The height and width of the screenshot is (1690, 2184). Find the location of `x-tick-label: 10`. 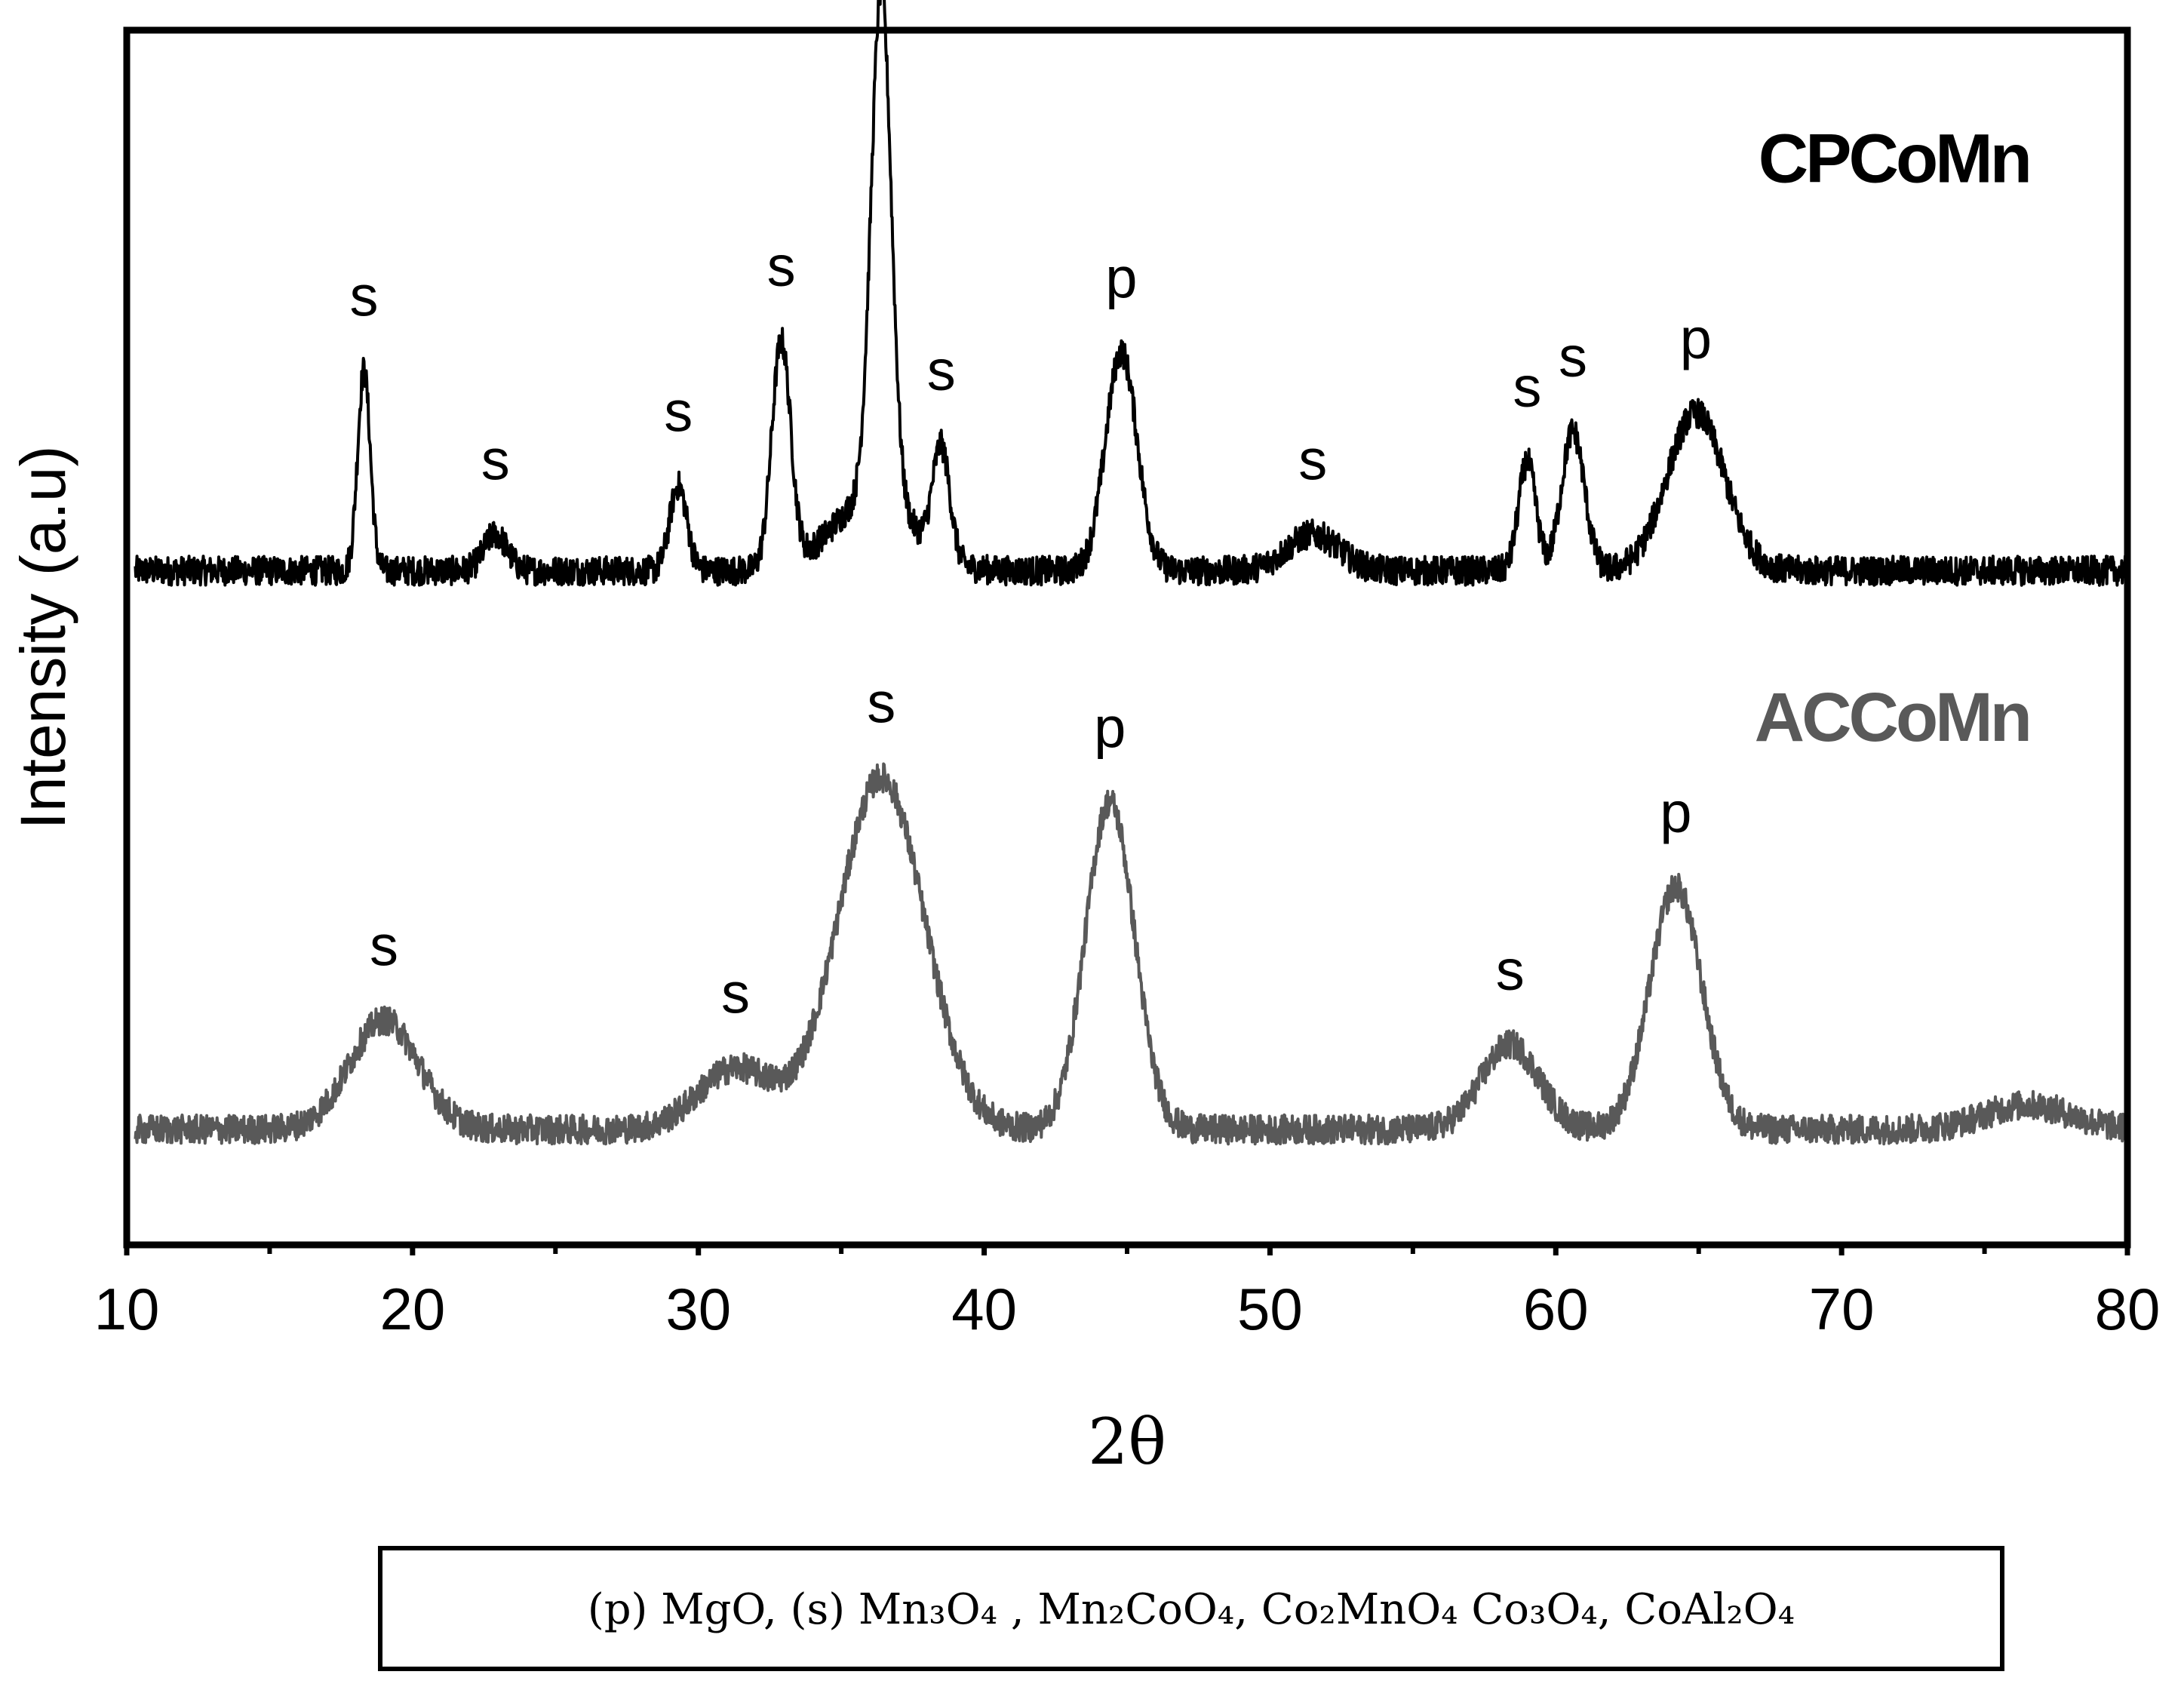

x-tick-label: 10 is located at coordinates (127, 1309).